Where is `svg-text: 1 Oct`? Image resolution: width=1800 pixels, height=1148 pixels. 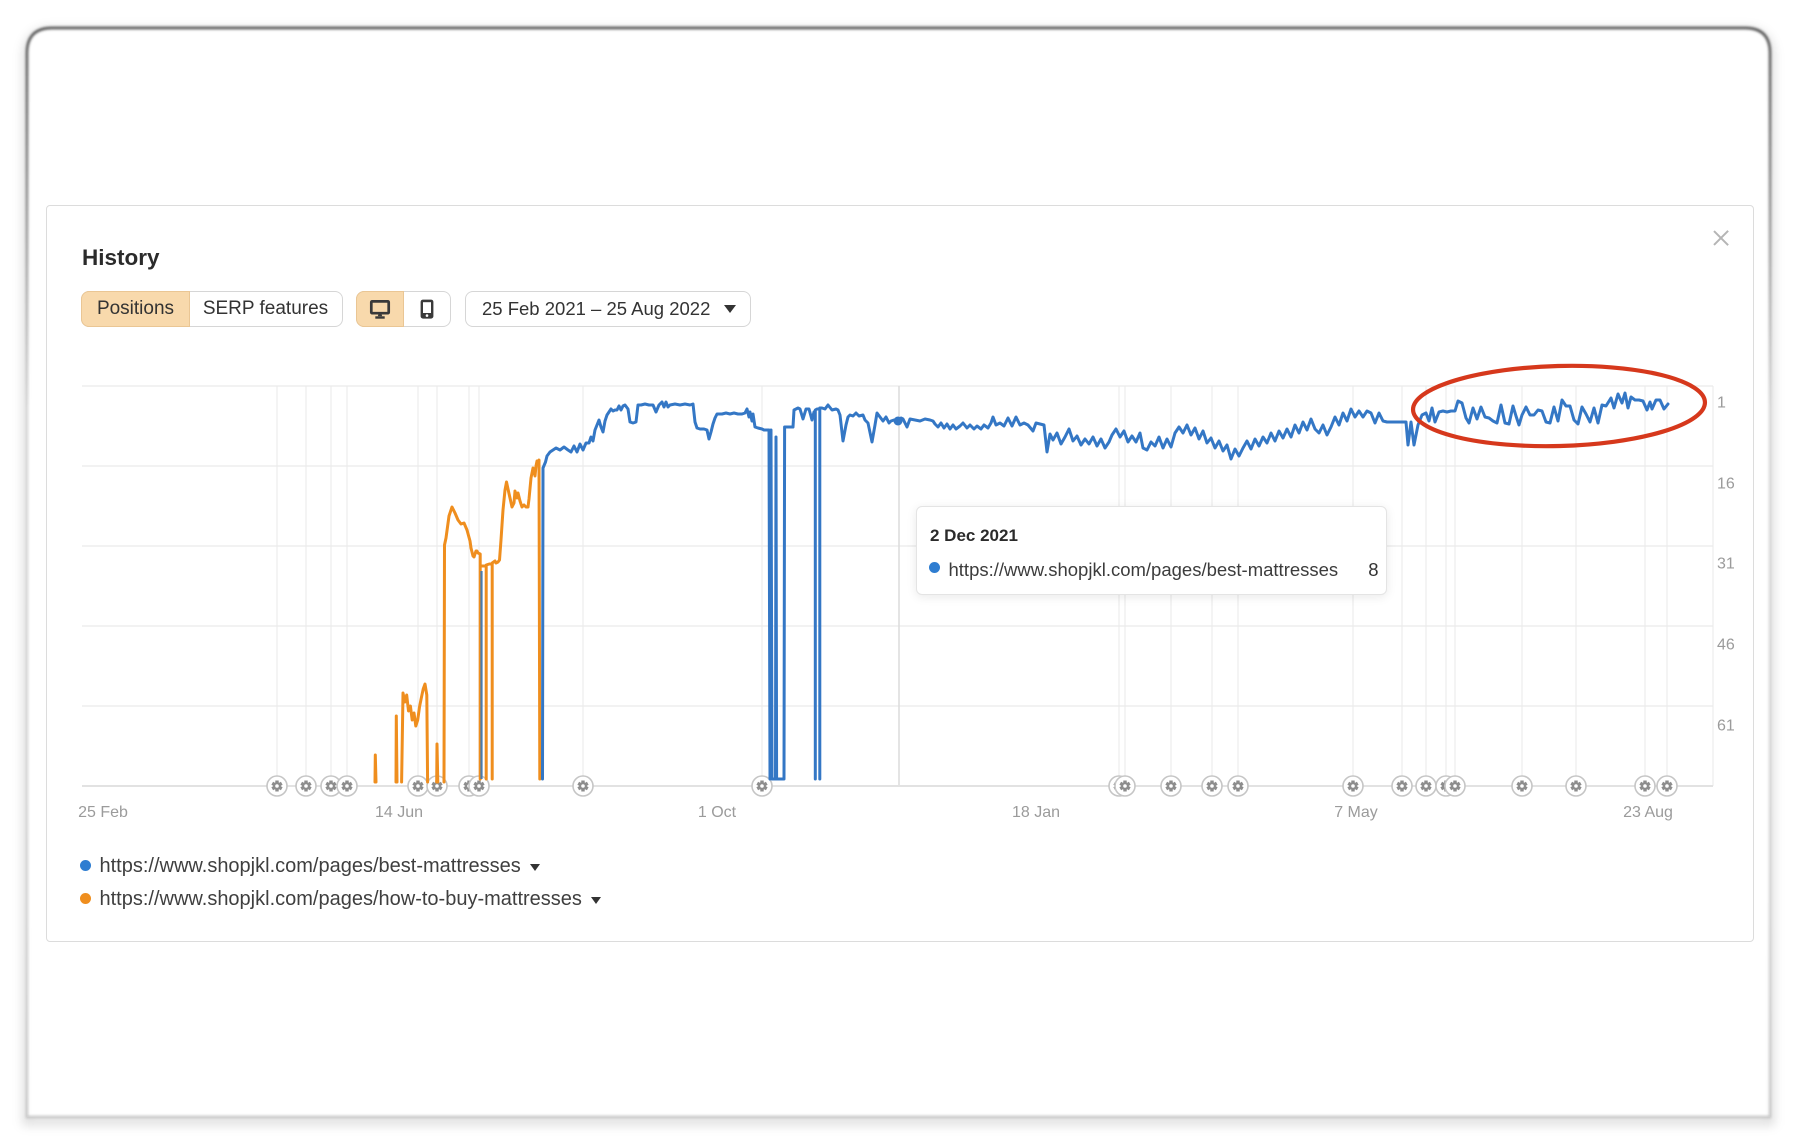
svg-text: 1 Oct is located at coordinates (717, 812).